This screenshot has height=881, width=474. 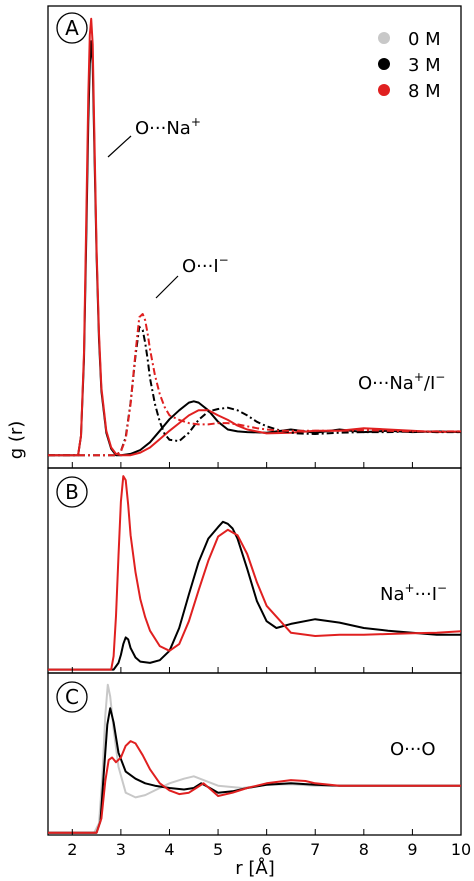 I want to click on x-tick-label: 4, so click(x=169, y=849).